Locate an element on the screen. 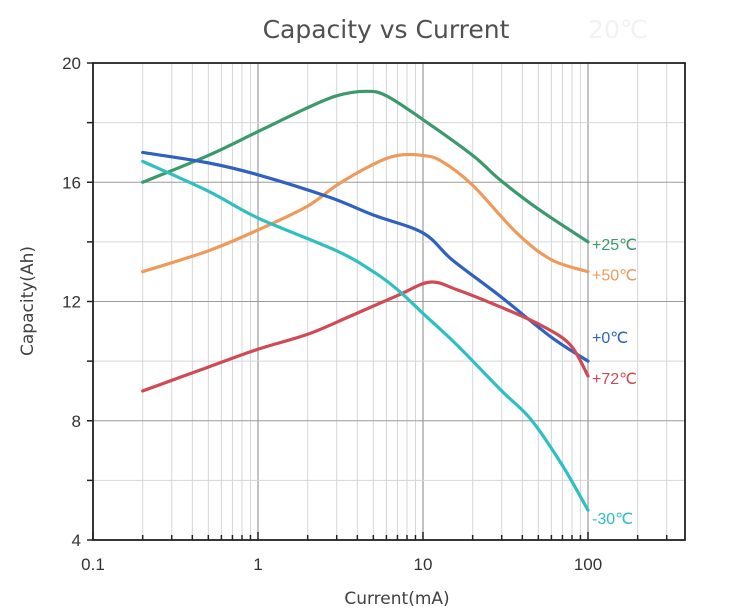  y-tick-label: 4 is located at coordinates (76, 540).